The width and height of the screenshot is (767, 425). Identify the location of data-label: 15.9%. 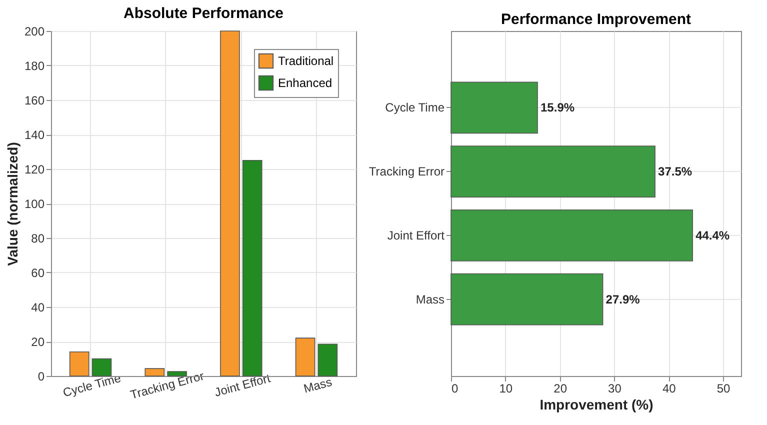
(557, 107).